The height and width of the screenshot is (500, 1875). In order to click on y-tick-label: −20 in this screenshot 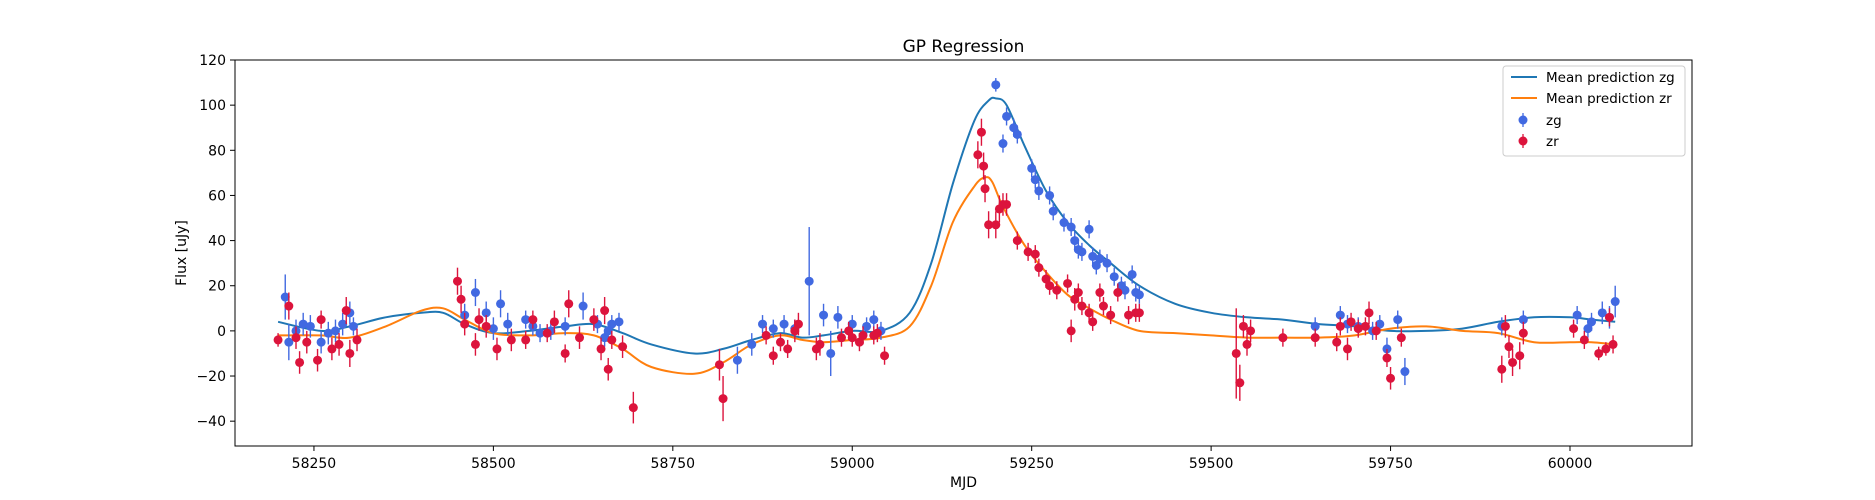, I will do `click(211, 377)`.